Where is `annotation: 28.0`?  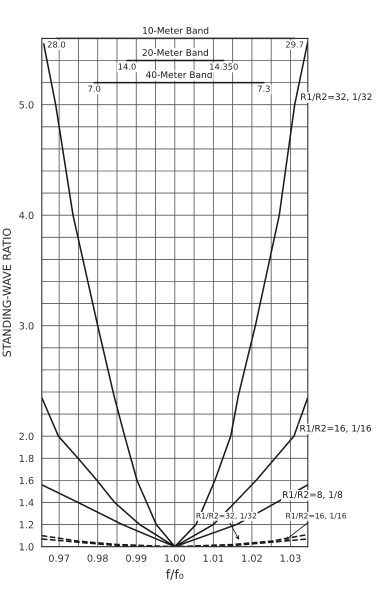 annotation: 28.0 is located at coordinates (57, 44).